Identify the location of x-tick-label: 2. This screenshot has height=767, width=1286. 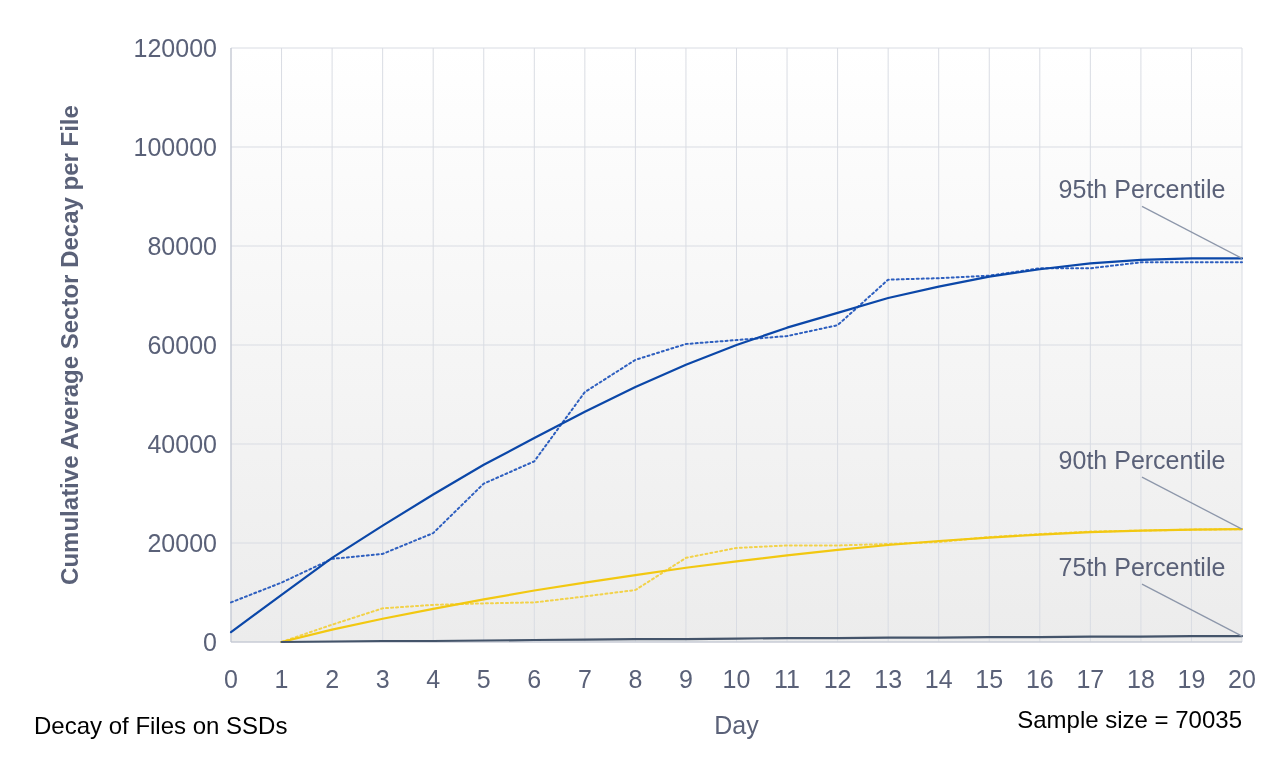
(332, 679).